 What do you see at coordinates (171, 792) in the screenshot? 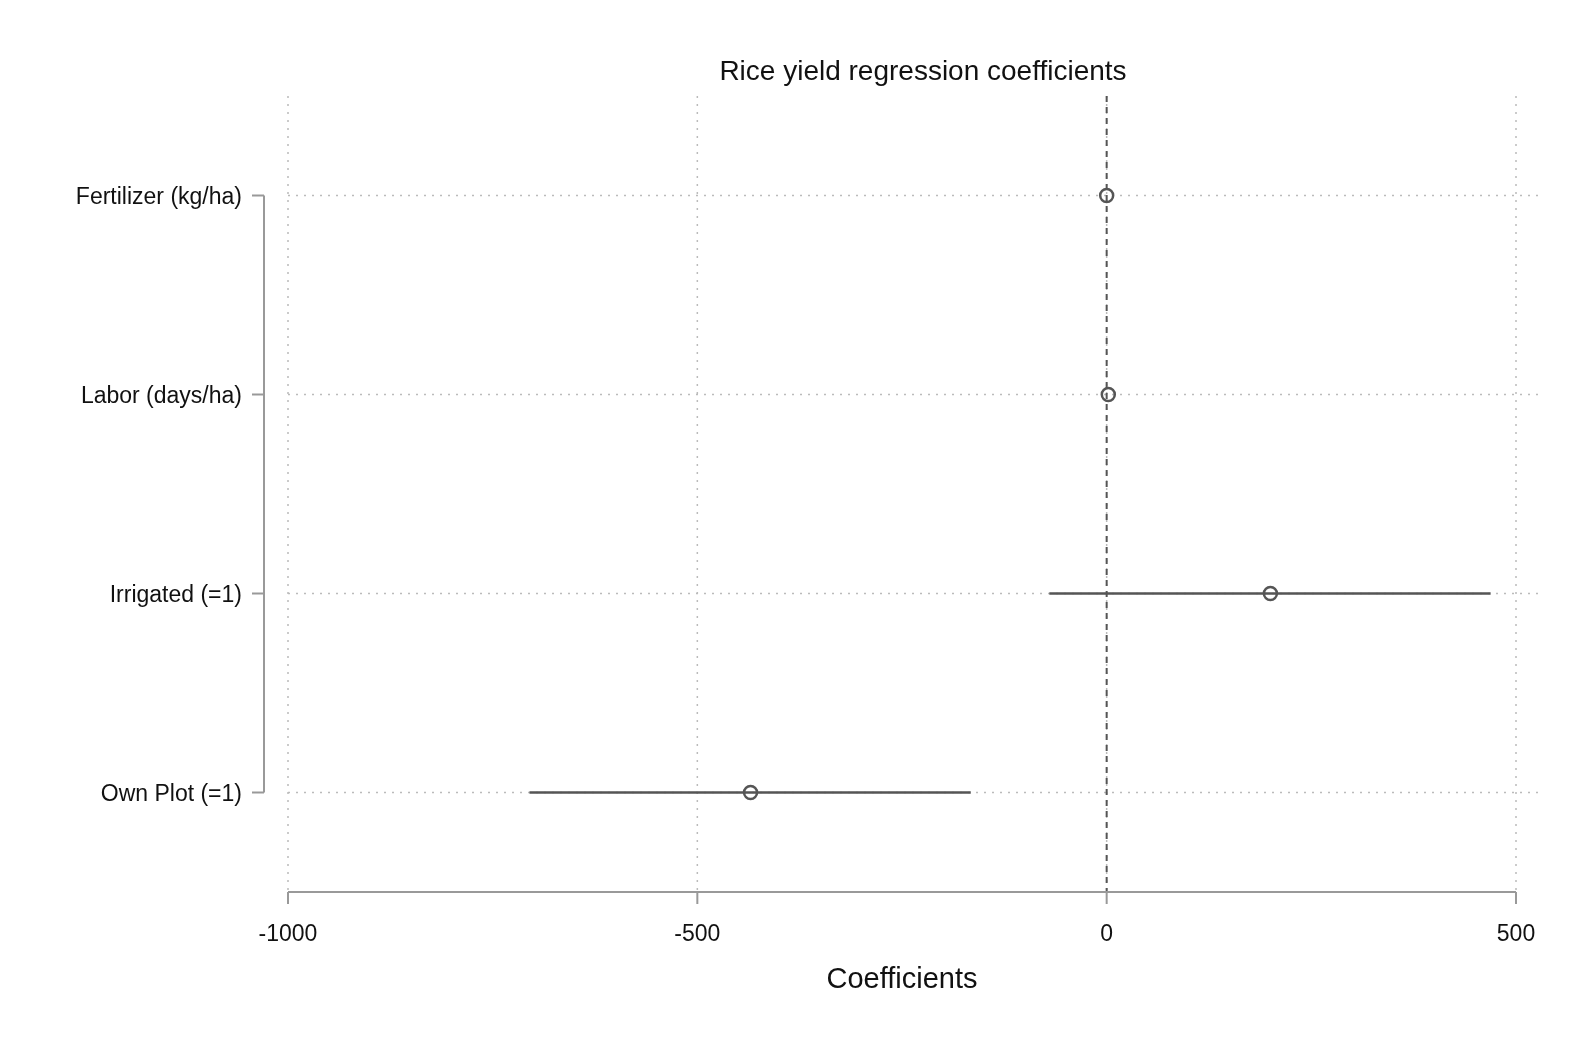
I see `y-tick-label: Own Plot (=1)` at bounding box center [171, 792].